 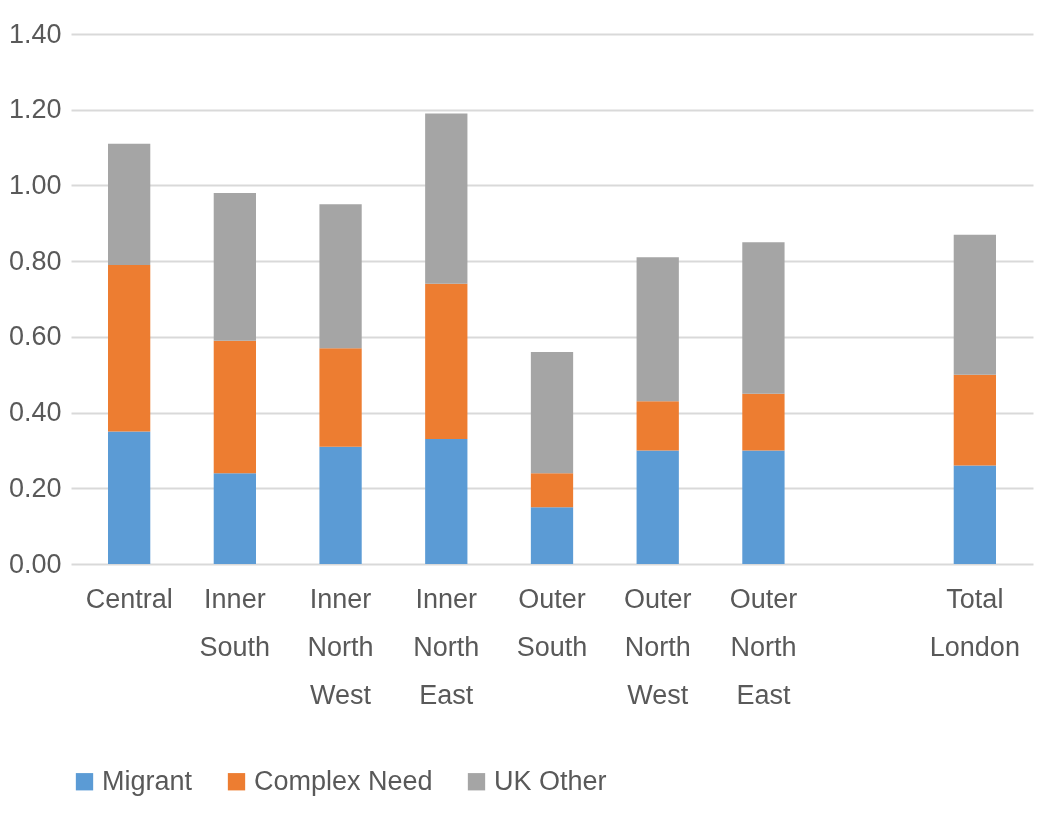 I want to click on x-tick-label: Outer North East, so click(x=763, y=646).